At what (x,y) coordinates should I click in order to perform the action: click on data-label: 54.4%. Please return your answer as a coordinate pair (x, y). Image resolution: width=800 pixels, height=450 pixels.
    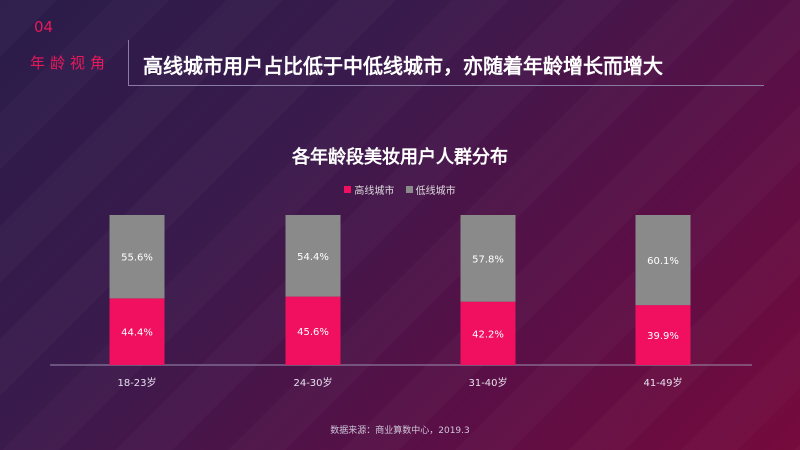
    Looking at the image, I should click on (313, 257).